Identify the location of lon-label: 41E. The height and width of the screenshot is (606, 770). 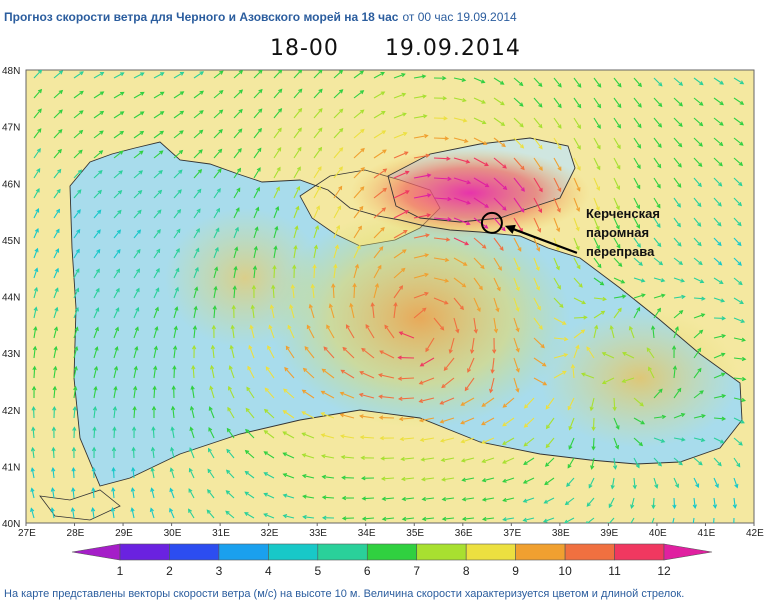
(706, 533).